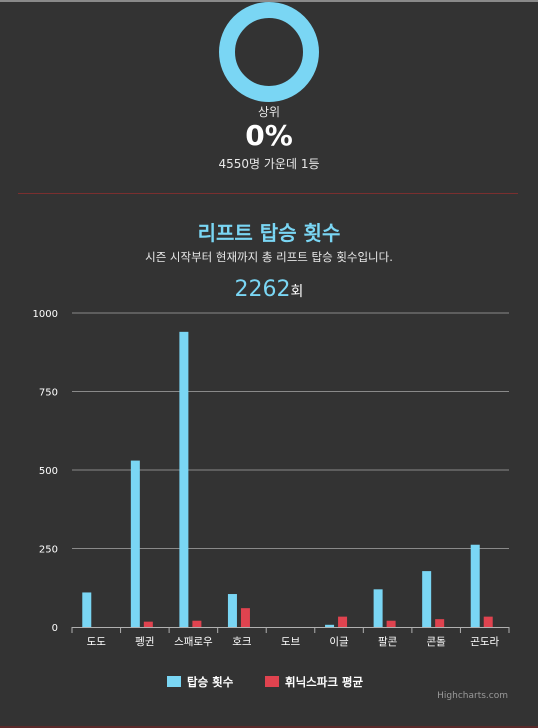 The height and width of the screenshot is (728, 538). I want to click on section-description: 시즌 시작부터 현재까지 총 리프트 탑승 횟수입니다., so click(269, 257).